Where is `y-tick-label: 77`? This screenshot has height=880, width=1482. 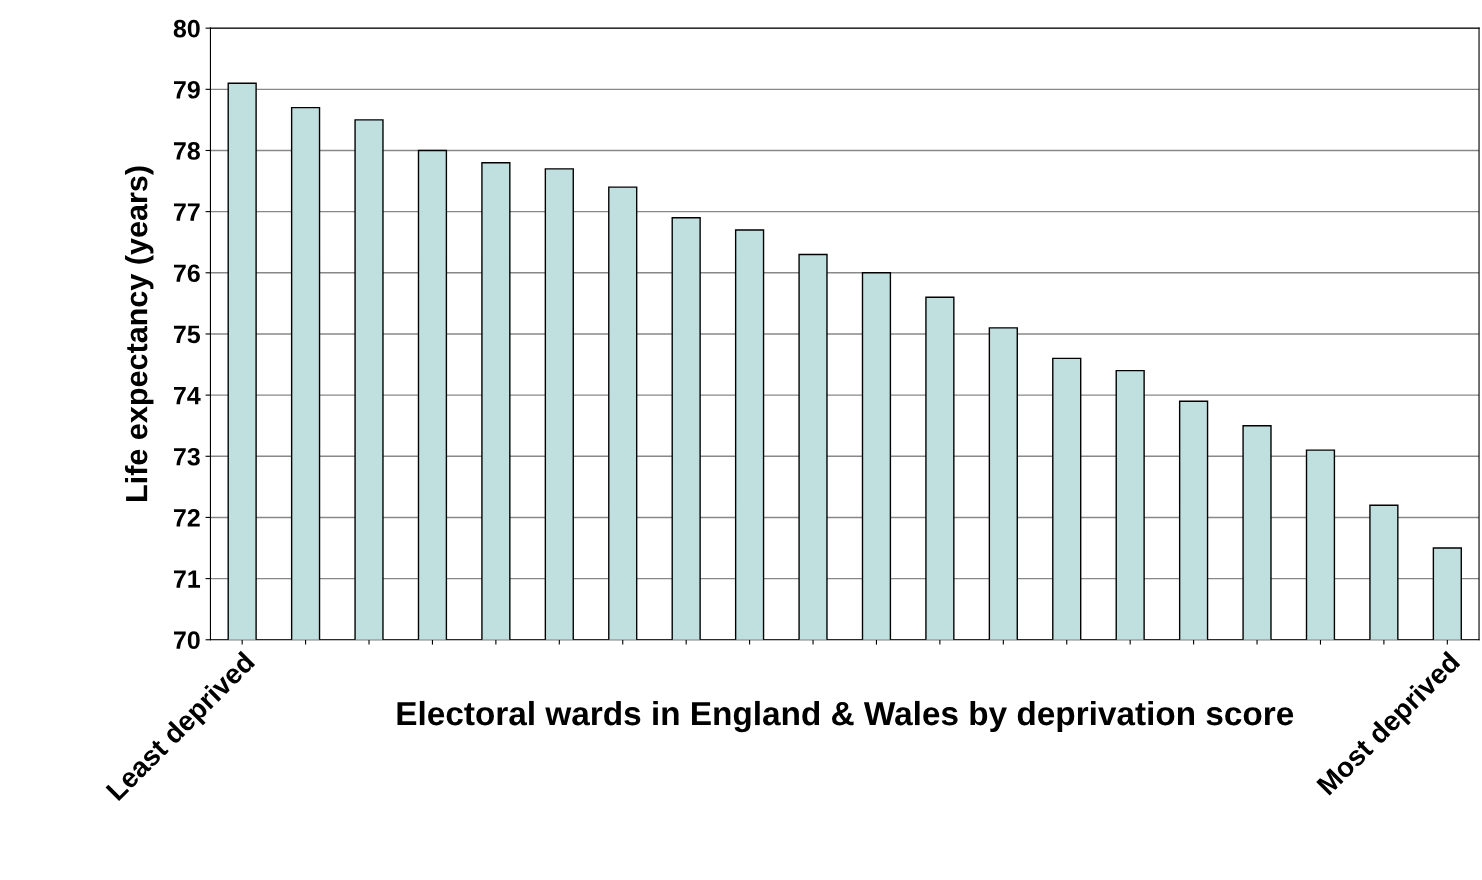 y-tick-label: 77 is located at coordinates (186, 212).